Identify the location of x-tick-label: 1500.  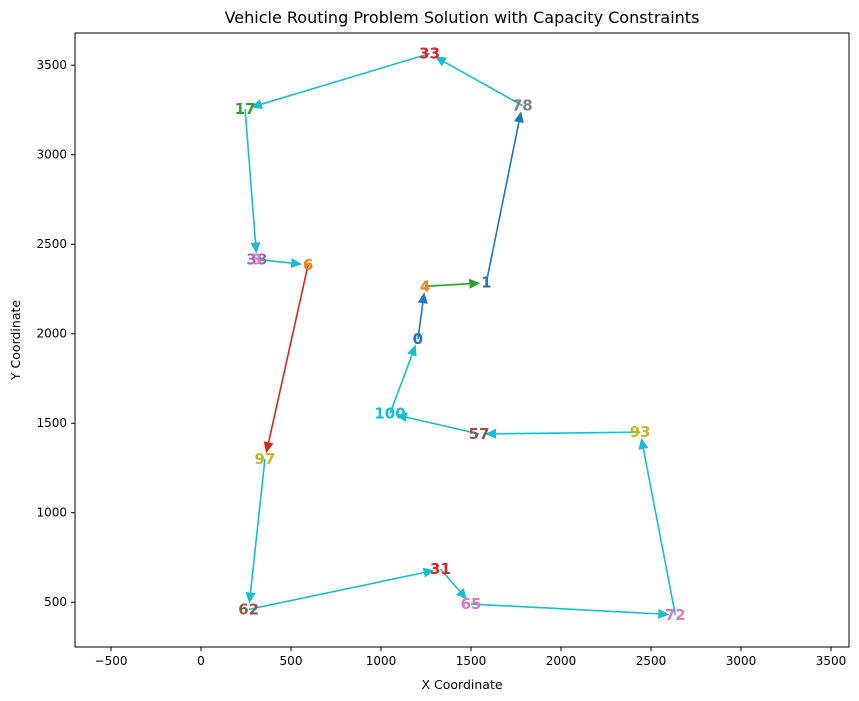
(471, 661).